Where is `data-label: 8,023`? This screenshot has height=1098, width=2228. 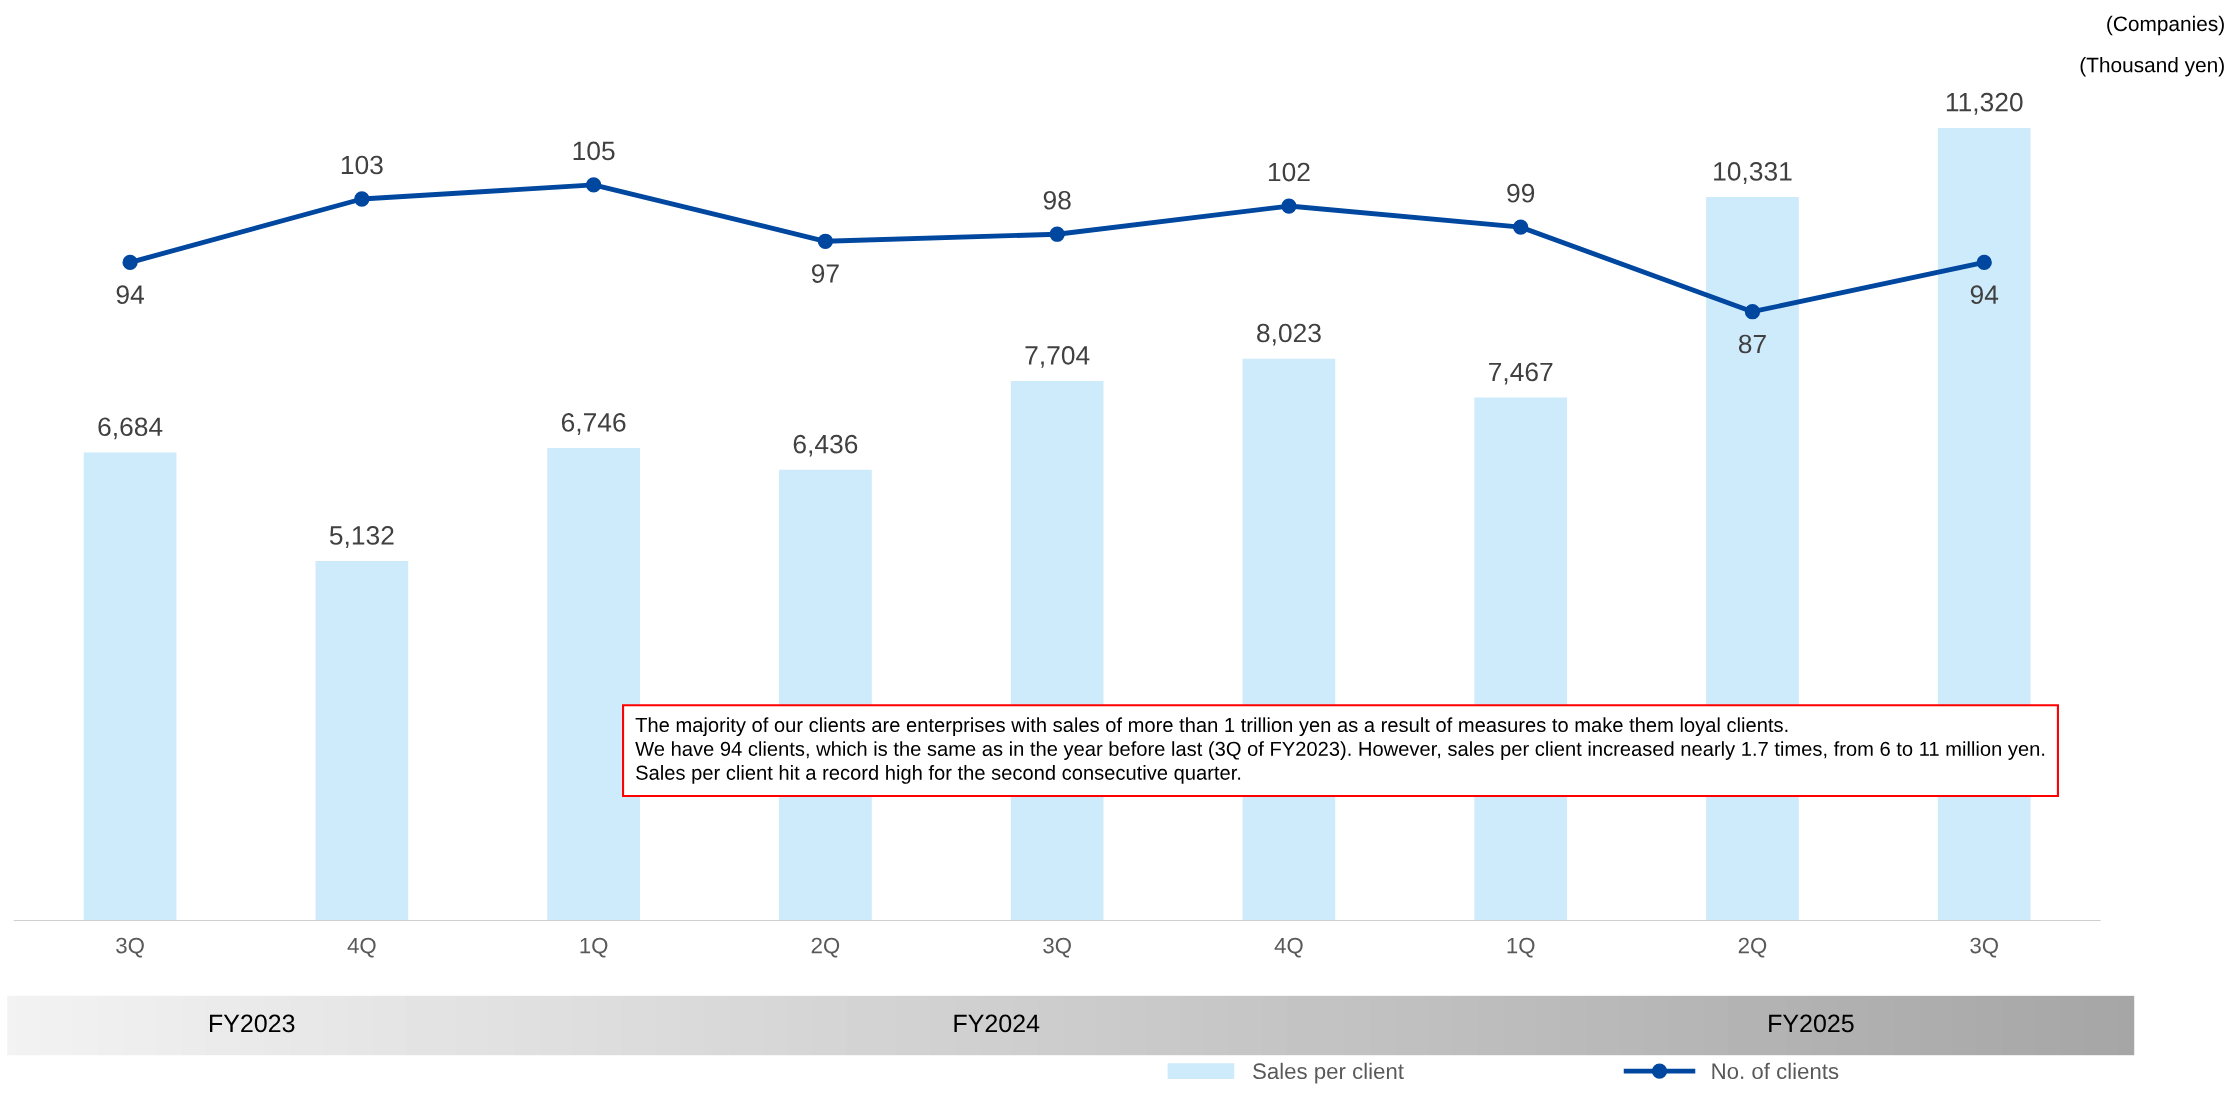
data-label: 8,023 is located at coordinates (1289, 334).